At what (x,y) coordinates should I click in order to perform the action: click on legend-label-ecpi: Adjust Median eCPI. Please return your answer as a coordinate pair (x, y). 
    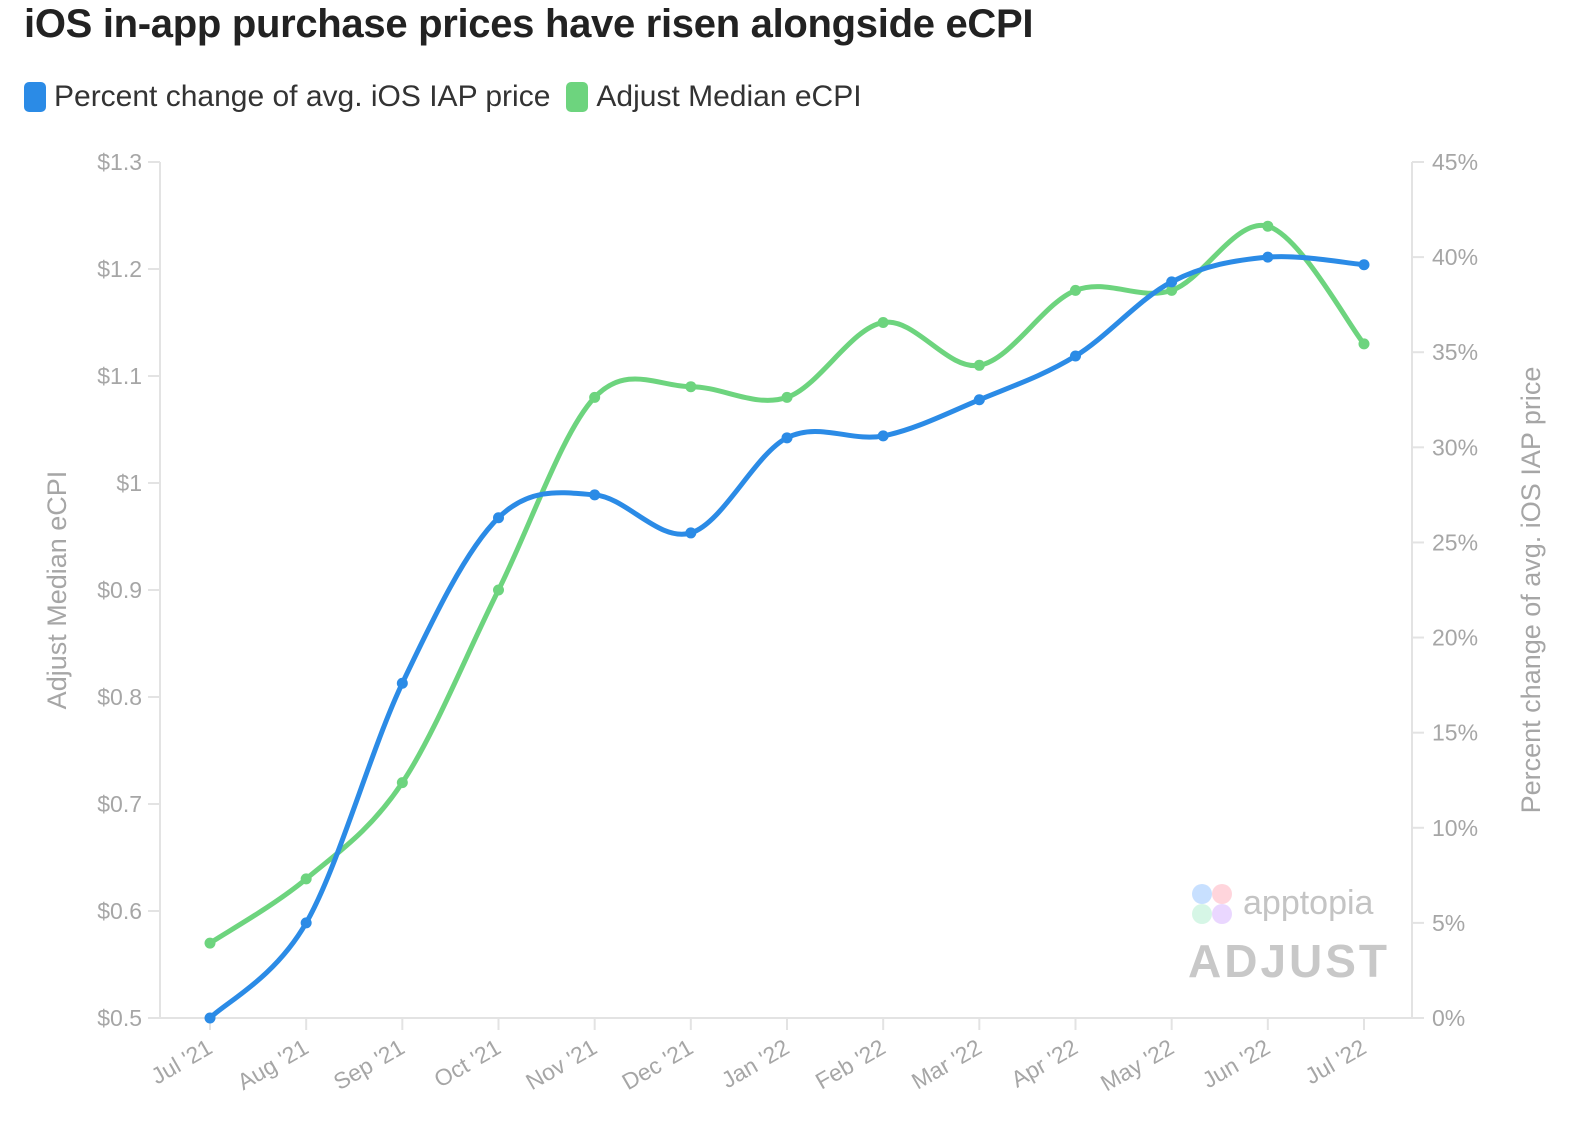
    Looking at the image, I should click on (729, 96).